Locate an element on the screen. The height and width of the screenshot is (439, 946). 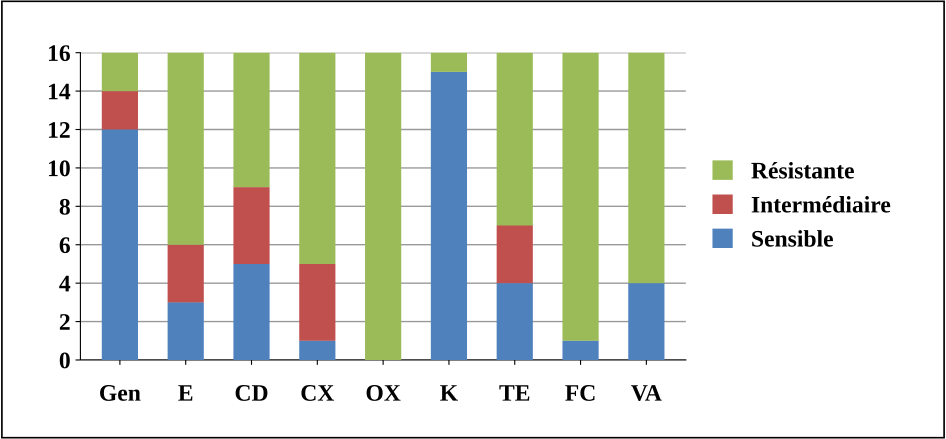
y-tick-label: 4 is located at coordinates (64, 284).